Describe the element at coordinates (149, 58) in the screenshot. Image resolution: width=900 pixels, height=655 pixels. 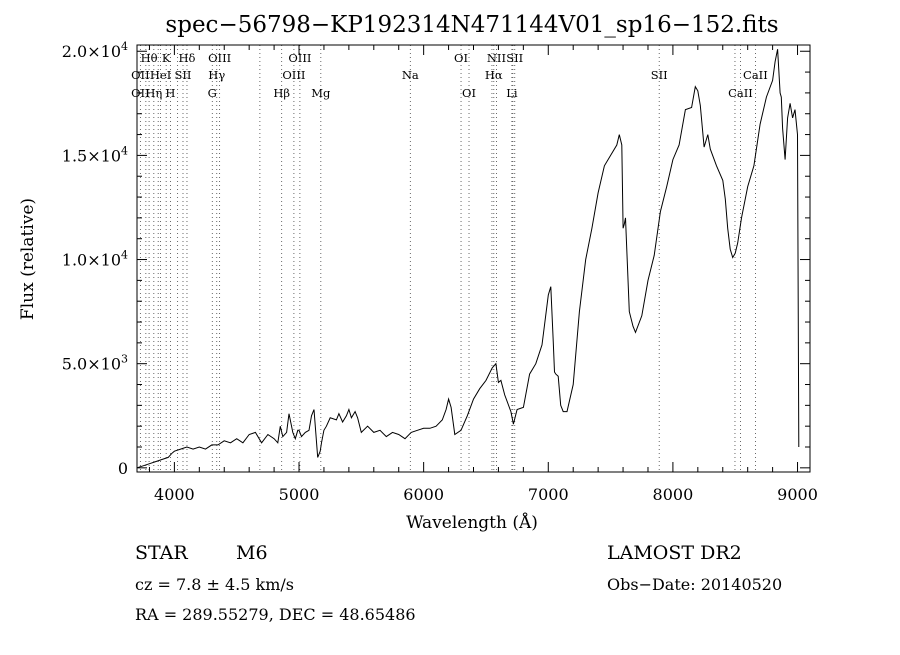
I see `spectral-line-label: Hθ` at that location.